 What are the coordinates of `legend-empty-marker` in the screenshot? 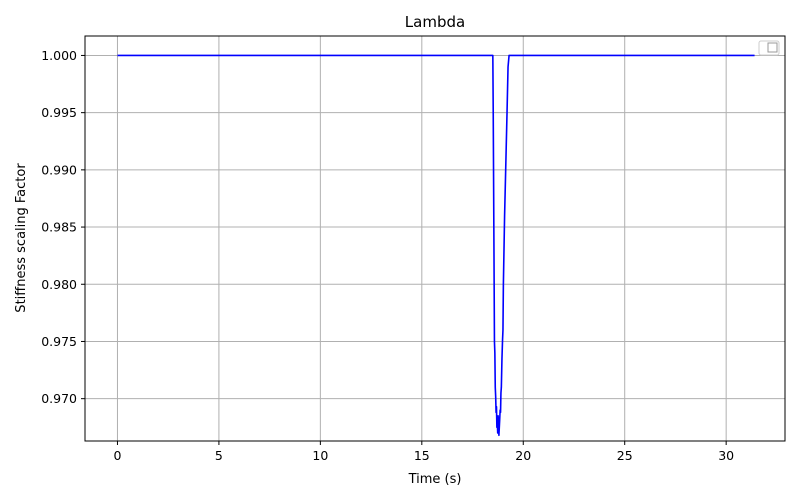 It's located at (772, 47).